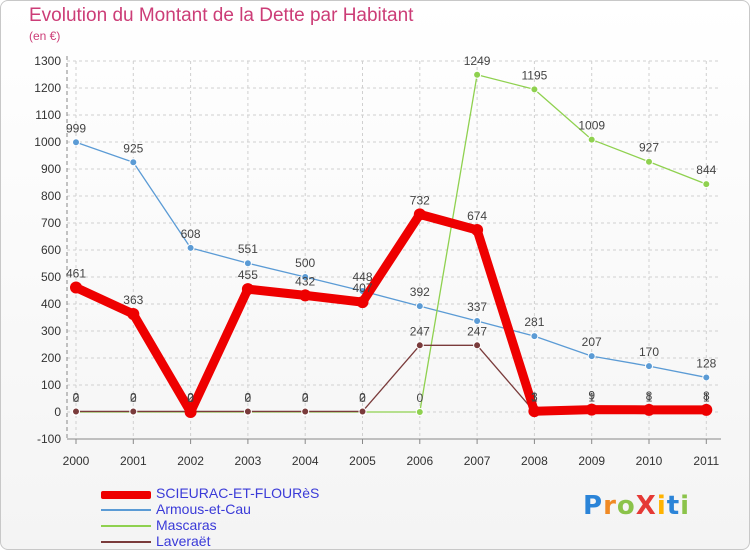 This screenshot has width=750, height=550. What do you see at coordinates (47, 142) in the screenshot?
I see `y-tick-label: 1000` at bounding box center [47, 142].